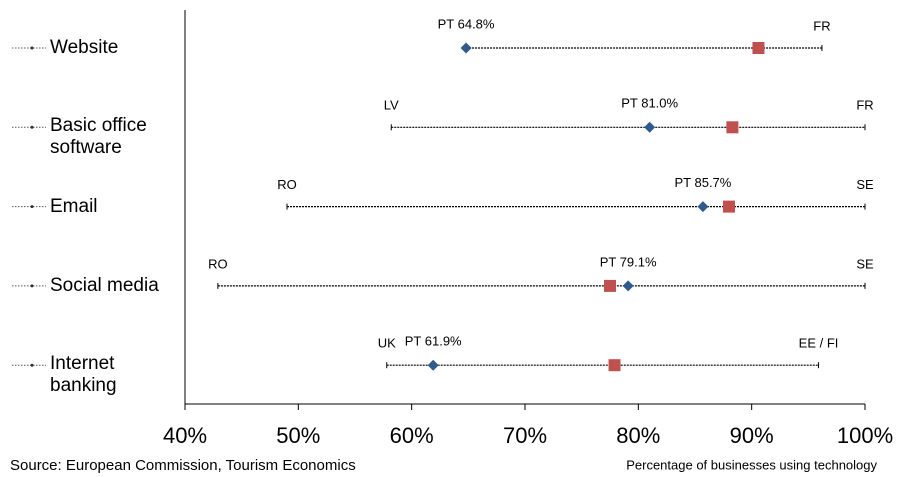 This screenshot has width=904, height=477. What do you see at coordinates (628, 261) in the screenshot?
I see `pt-label: PT 79.1%` at bounding box center [628, 261].